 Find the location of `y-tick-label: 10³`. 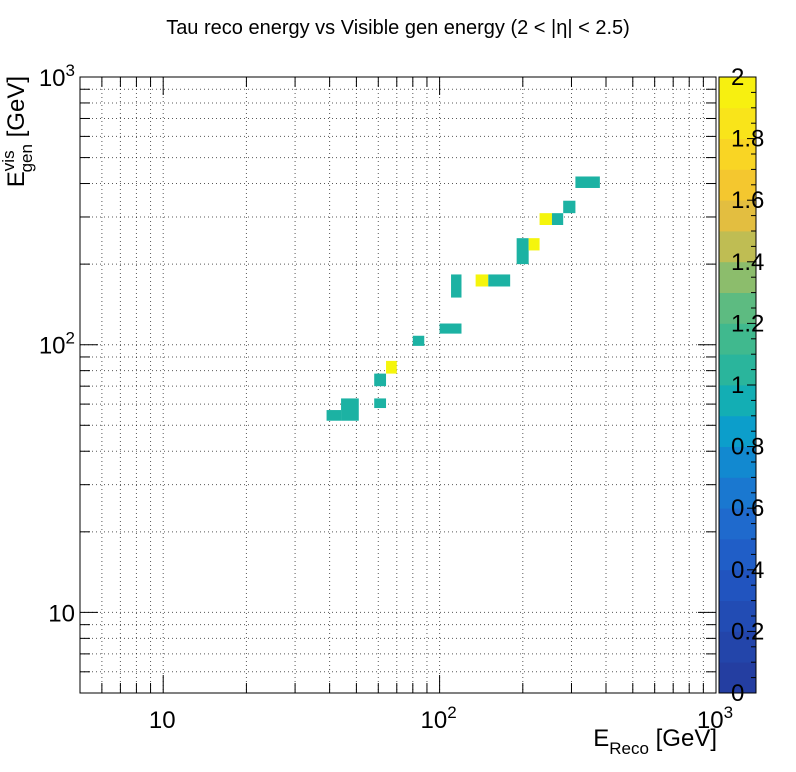

y-tick-label: 10³ is located at coordinates (57, 76).